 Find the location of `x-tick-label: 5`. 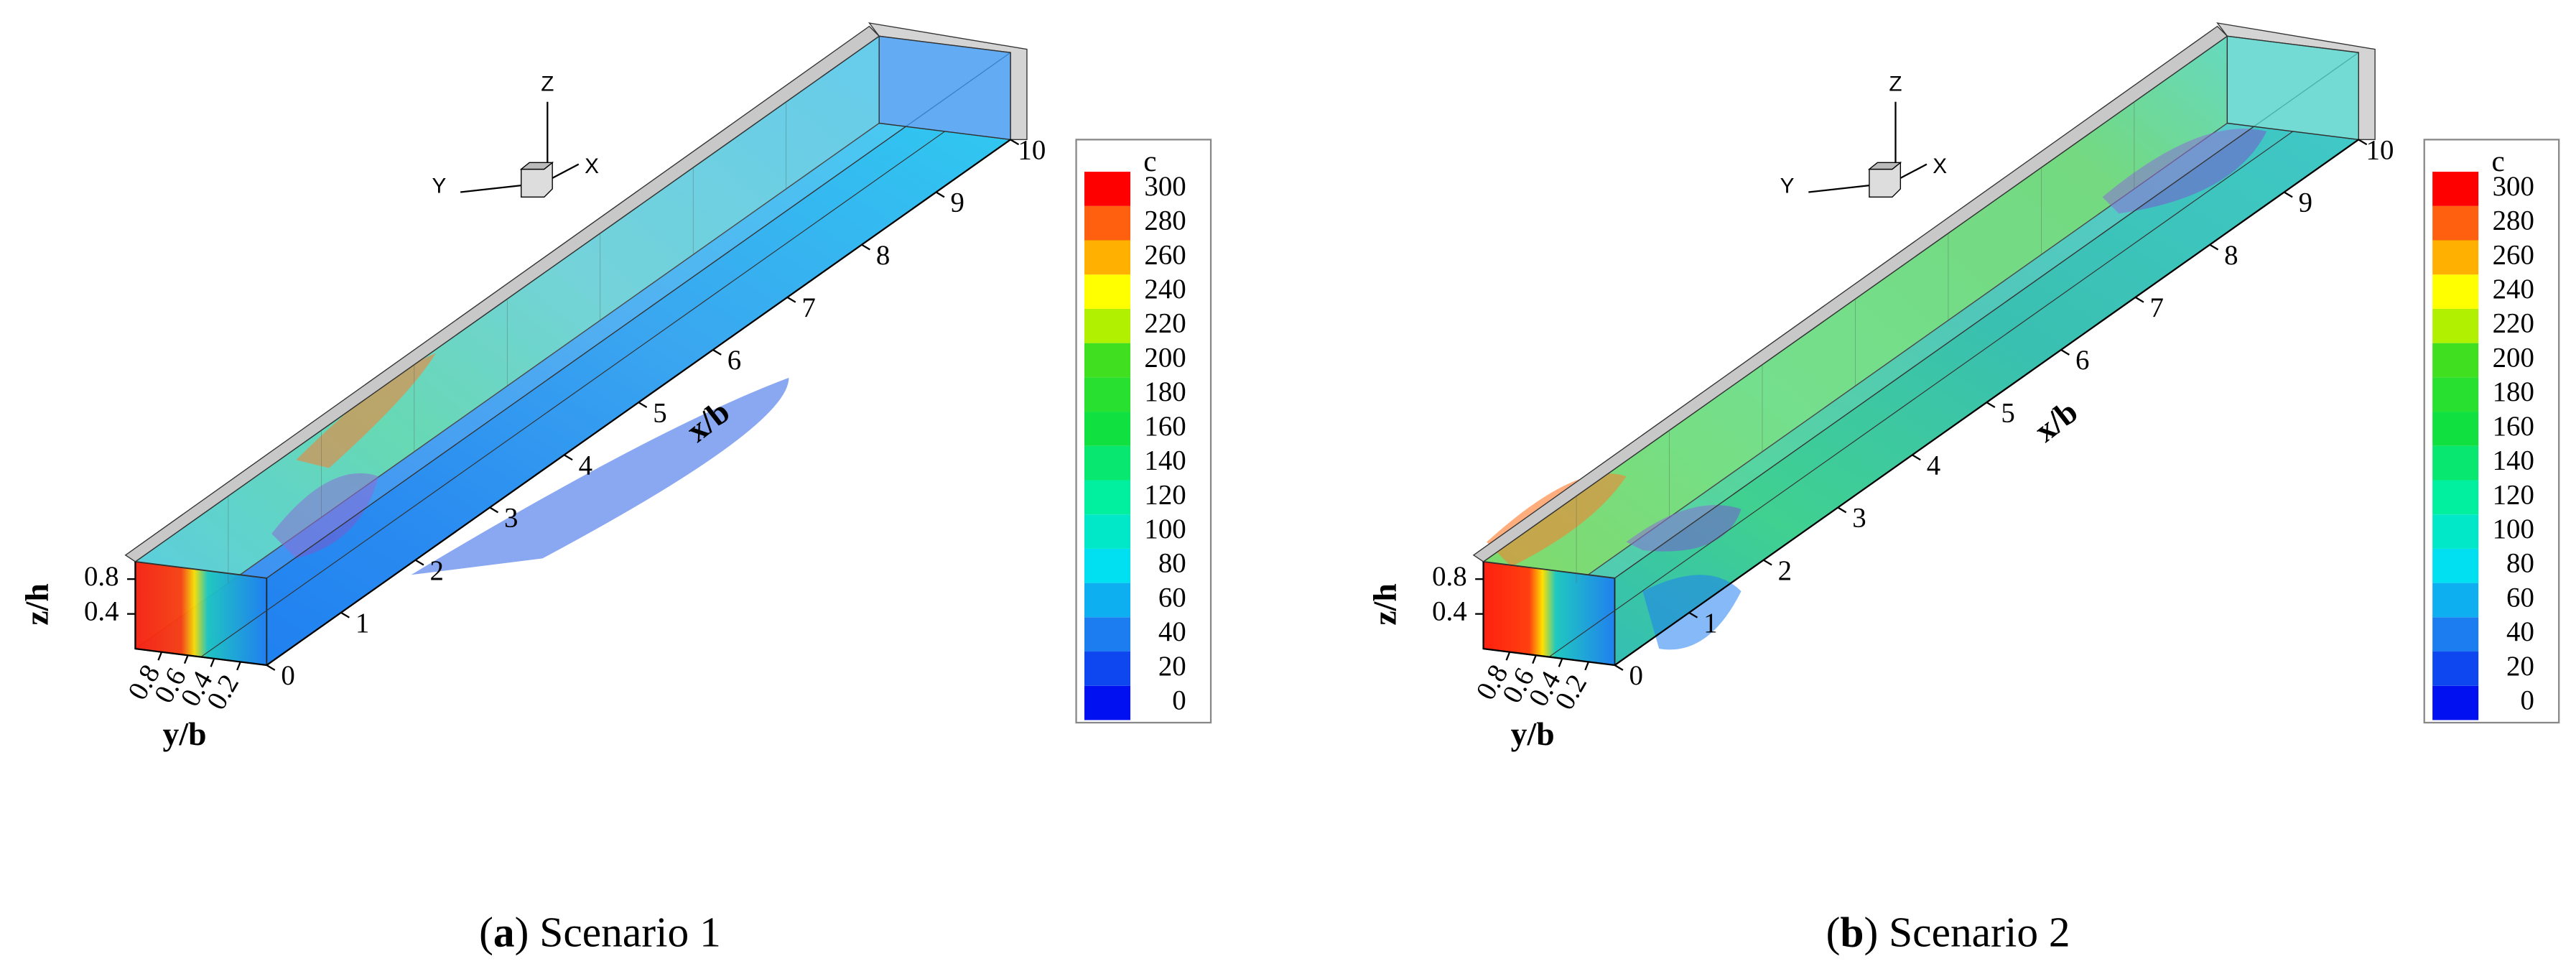

x-tick-label: 5 is located at coordinates (659, 412).